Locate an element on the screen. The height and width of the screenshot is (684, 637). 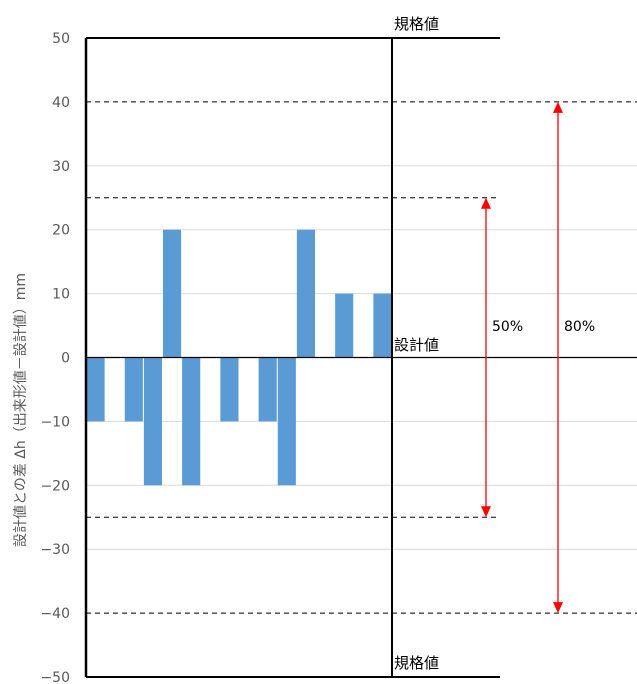
y-tick-label: 50 is located at coordinates (61, 39).